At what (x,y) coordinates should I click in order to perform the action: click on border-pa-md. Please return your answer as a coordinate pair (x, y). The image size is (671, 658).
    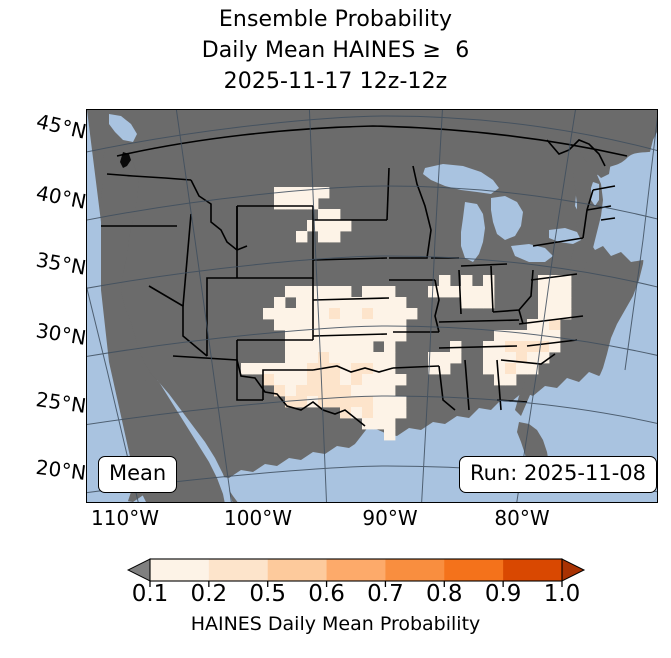
    Looking at the image, I should click on (554, 277).